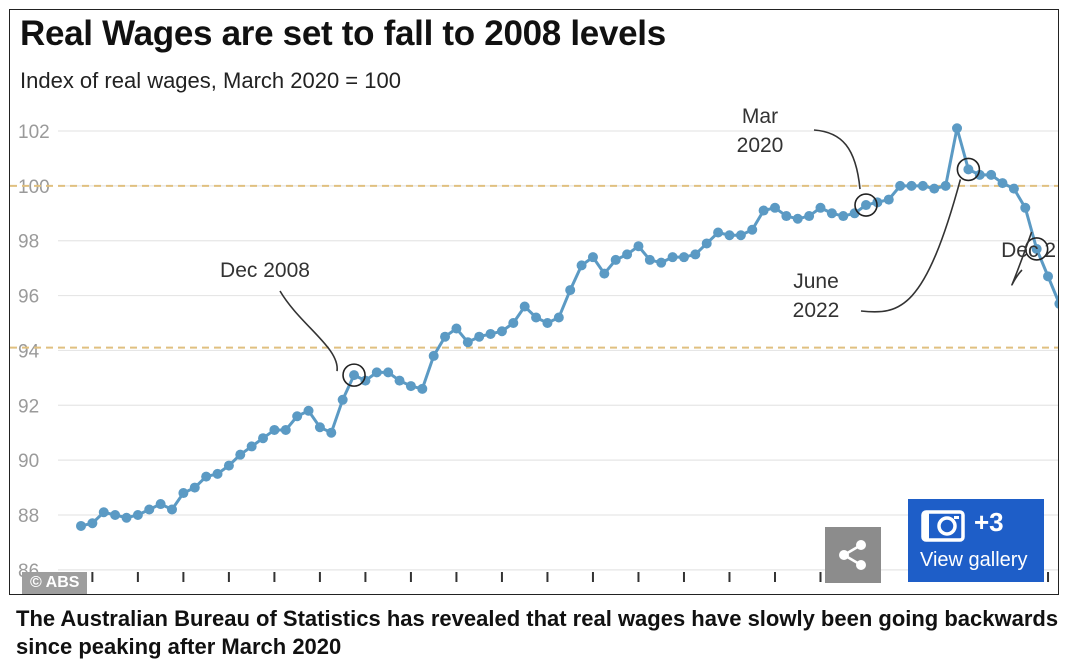 The image size is (1080, 671). What do you see at coordinates (210, 80) in the screenshot?
I see `chart-subtitle: Index of real wages, March 2020 = 100` at bounding box center [210, 80].